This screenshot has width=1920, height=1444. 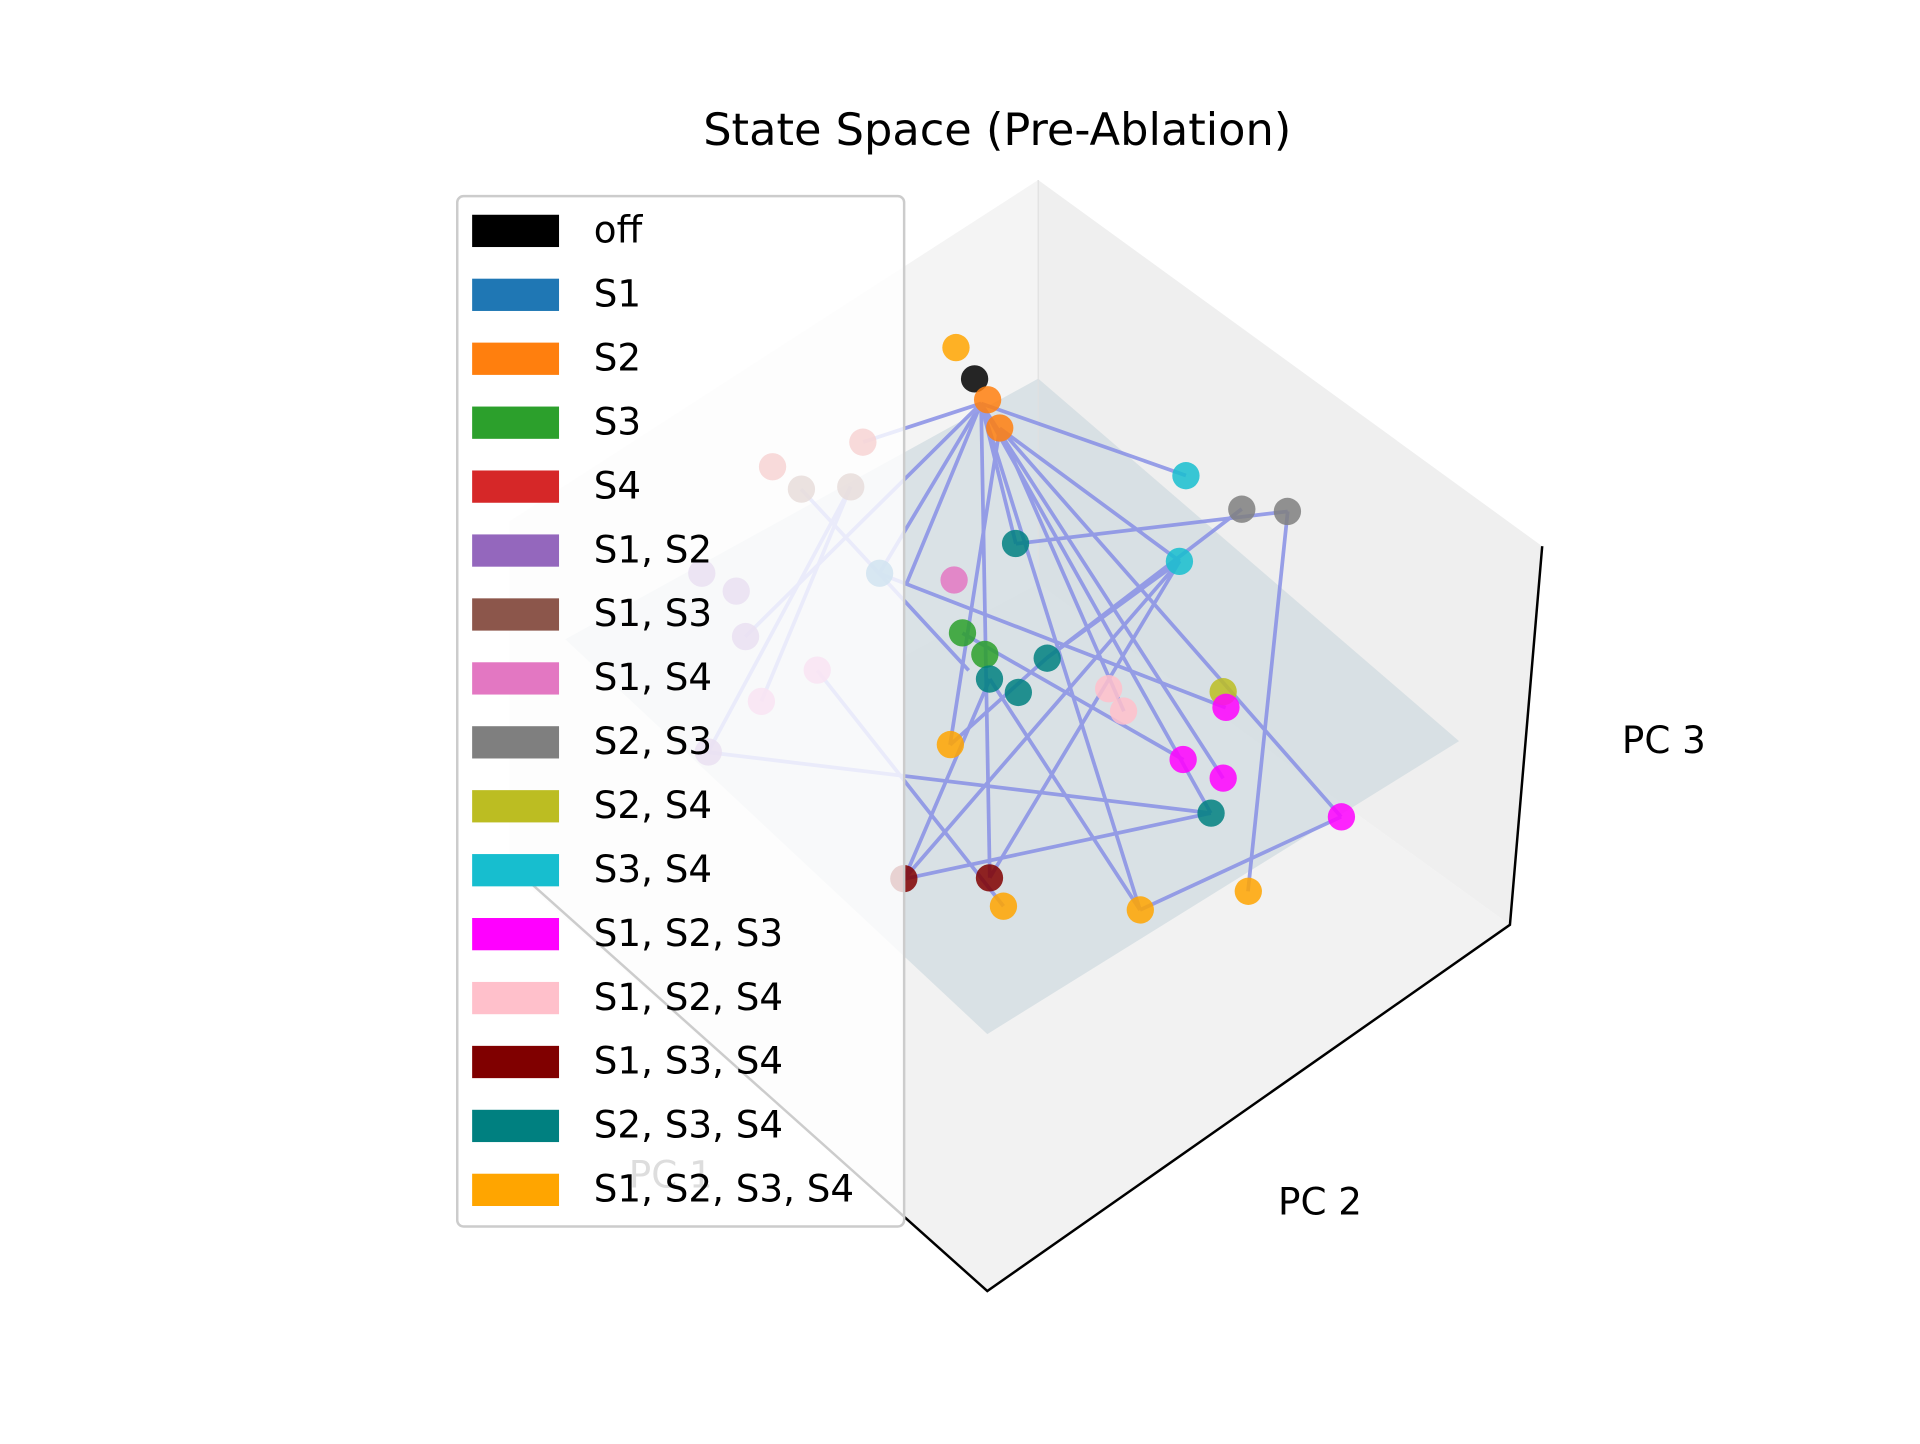 What do you see at coordinates (617, 358) in the screenshot?
I see `legend-label: S2` at bounding box center [617, 358].